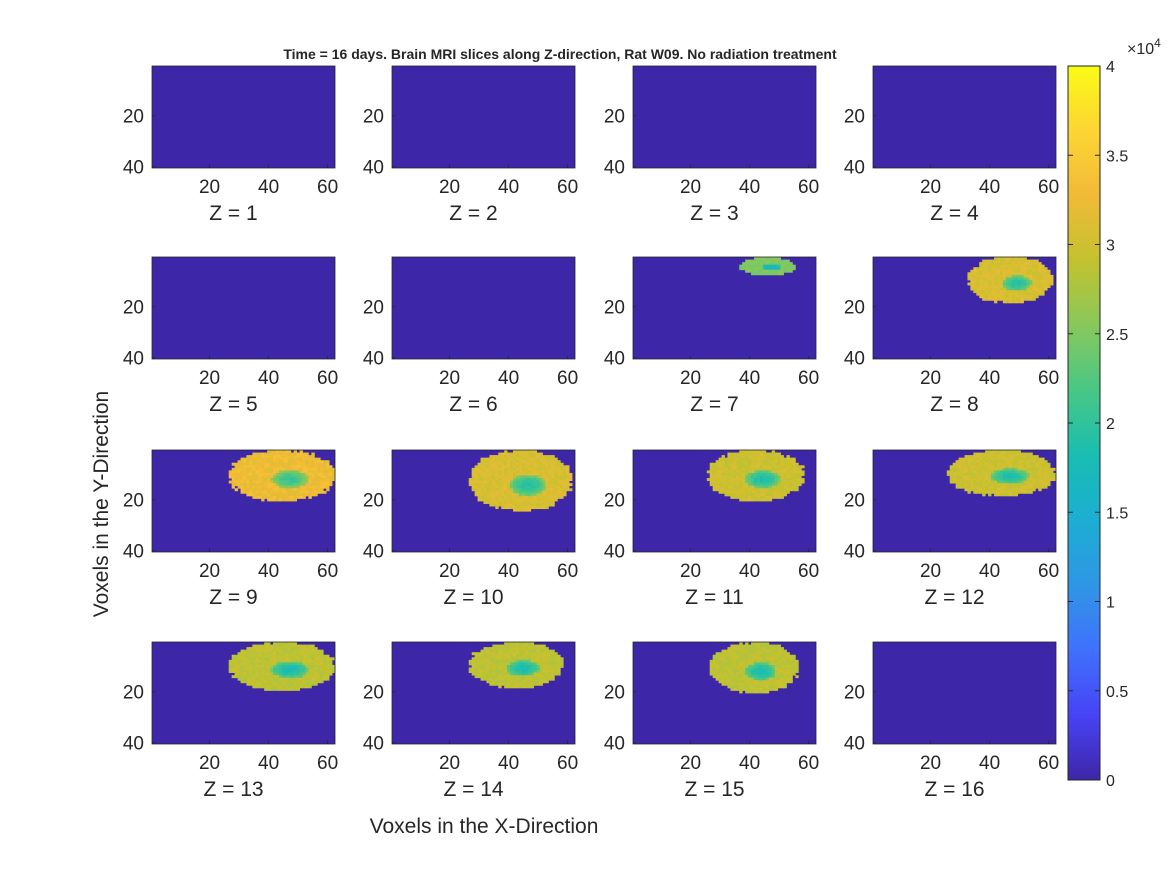  I want to click on colorbar-tick-label: 3, so click(1110, 246).